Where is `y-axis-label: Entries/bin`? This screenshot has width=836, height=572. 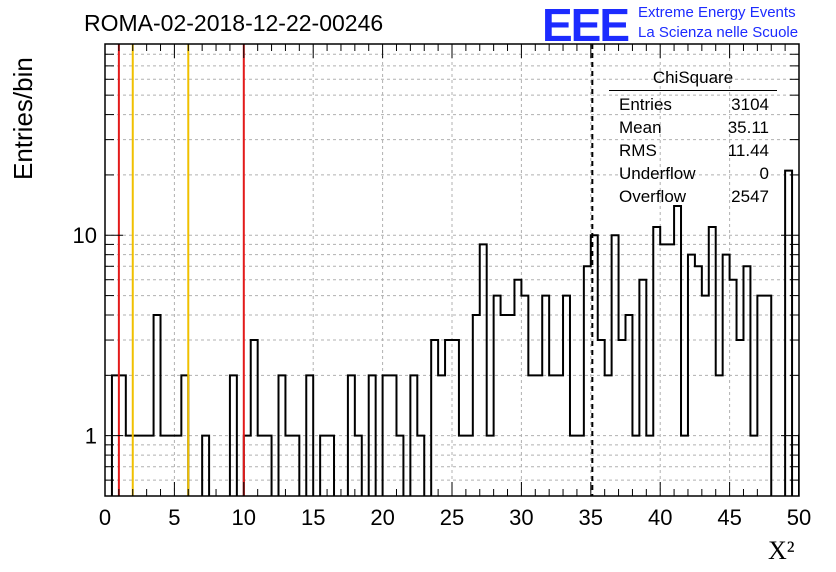 y-axis-label: Entries/bin is located at coordinates (23, 118).